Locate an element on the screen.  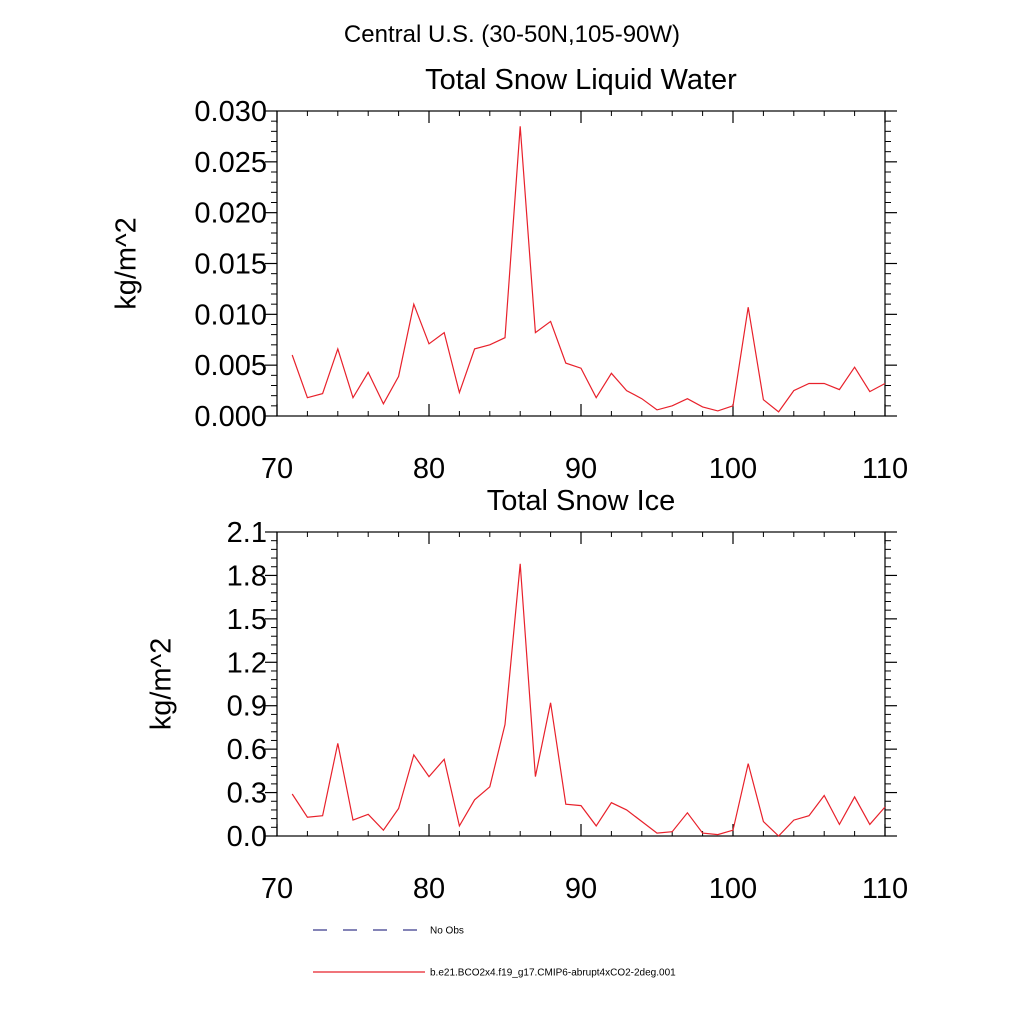
y-tick-label: 1.2 is located at coordinates (247, 663).